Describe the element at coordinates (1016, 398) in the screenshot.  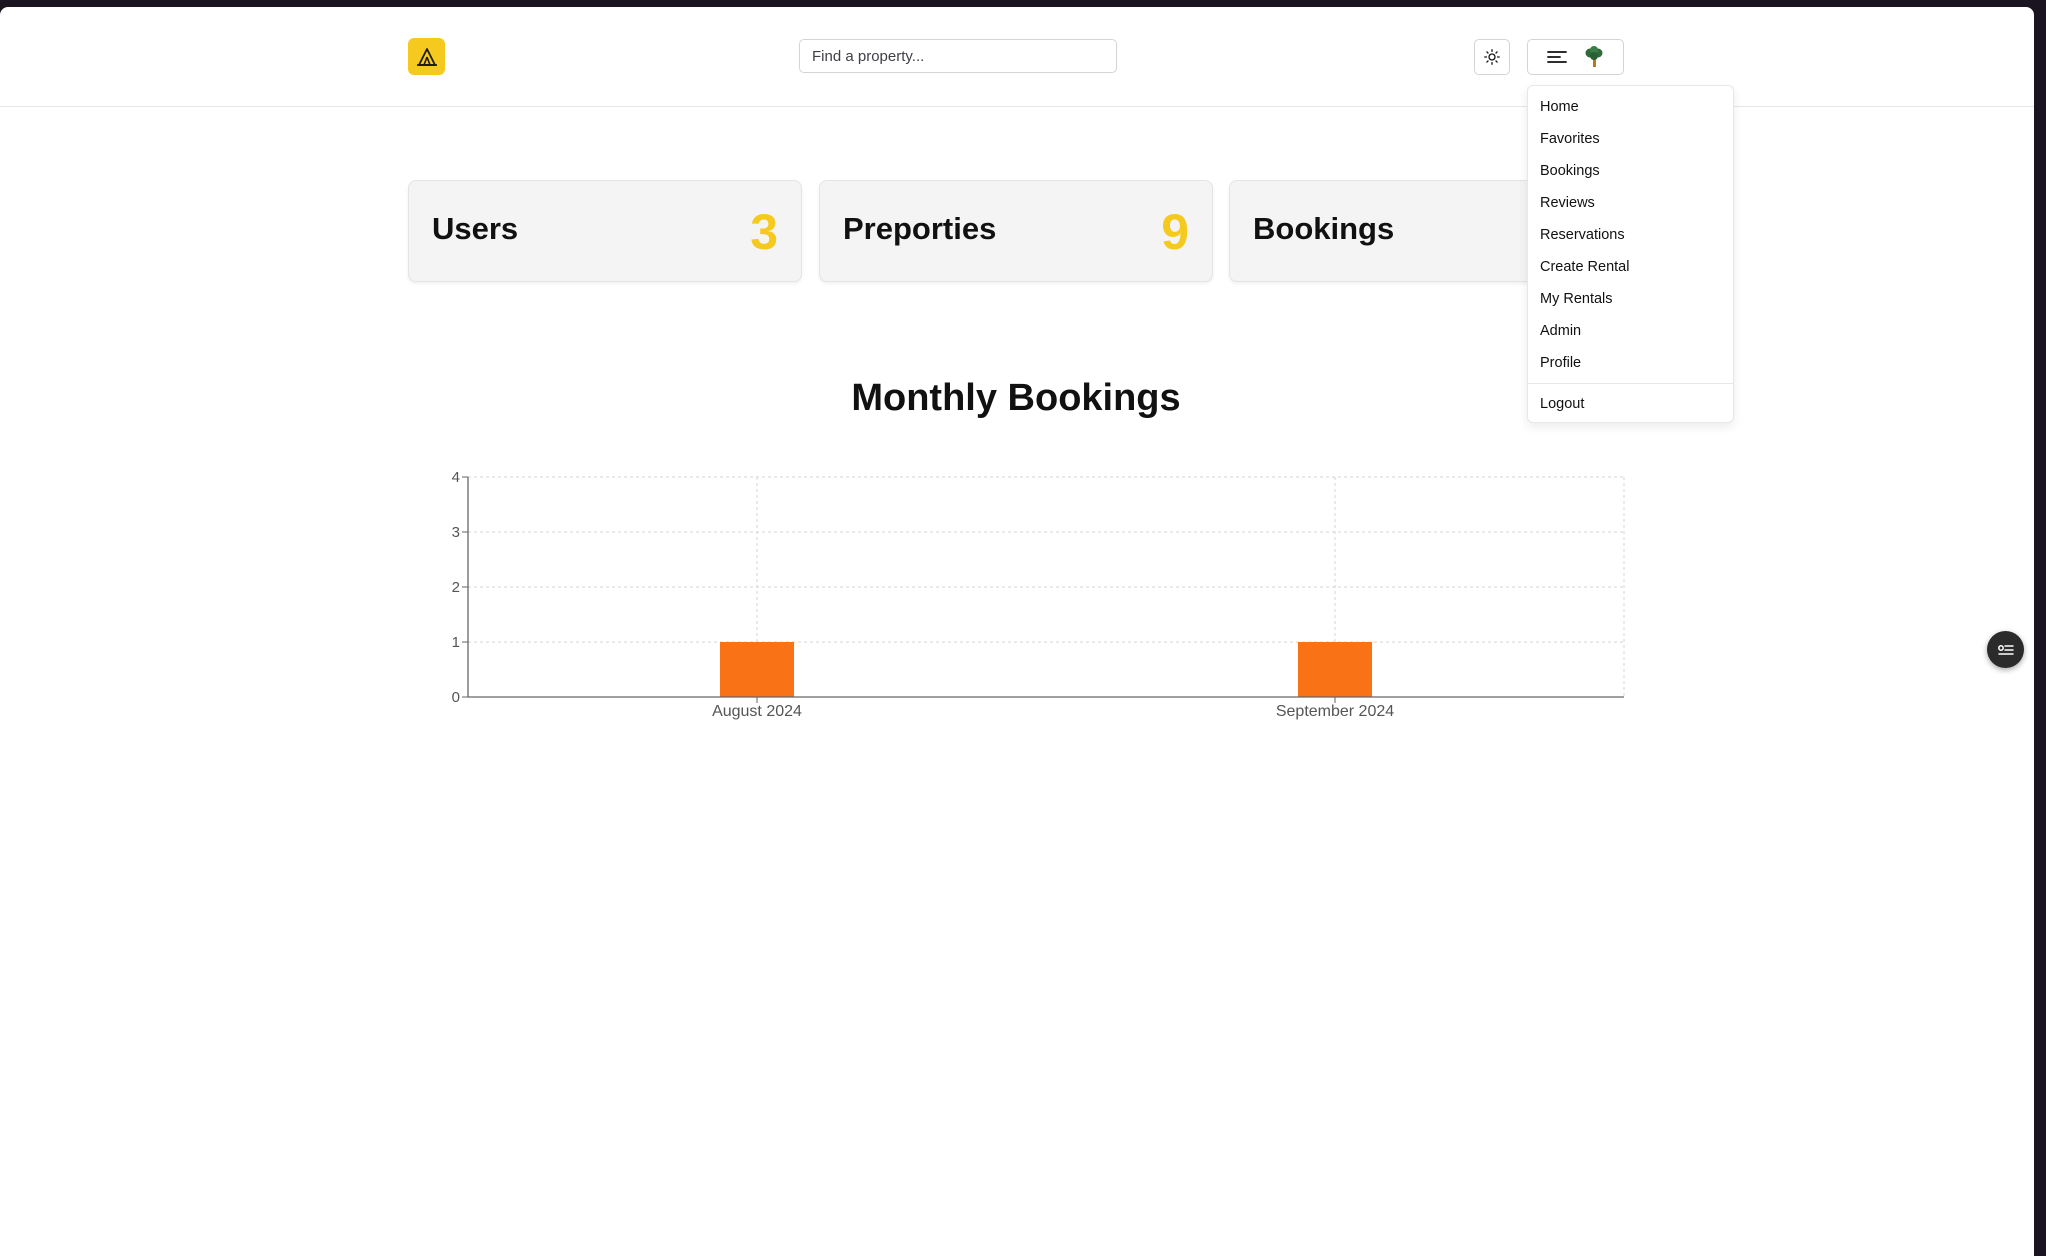
I see `chart-title: Monthly Bookings` at that location.